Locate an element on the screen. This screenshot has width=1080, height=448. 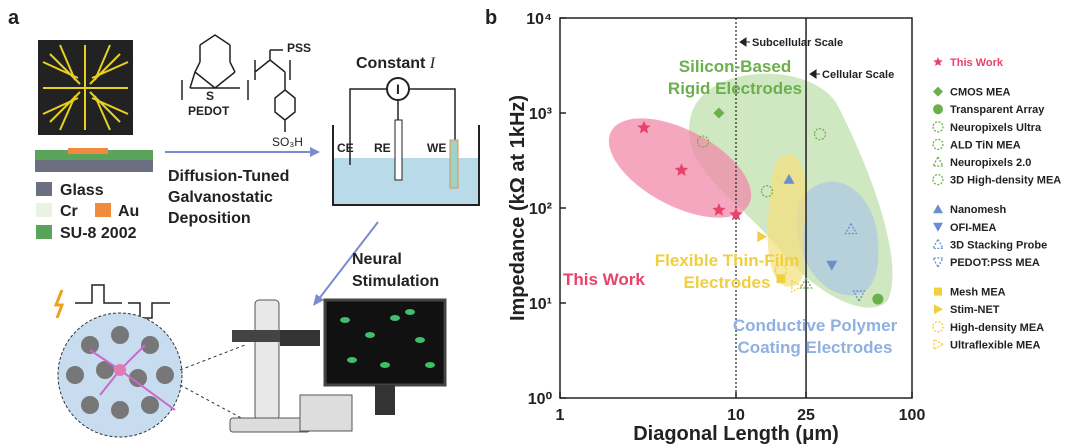
process-label: Deposition is located at coordinates (209, 218).